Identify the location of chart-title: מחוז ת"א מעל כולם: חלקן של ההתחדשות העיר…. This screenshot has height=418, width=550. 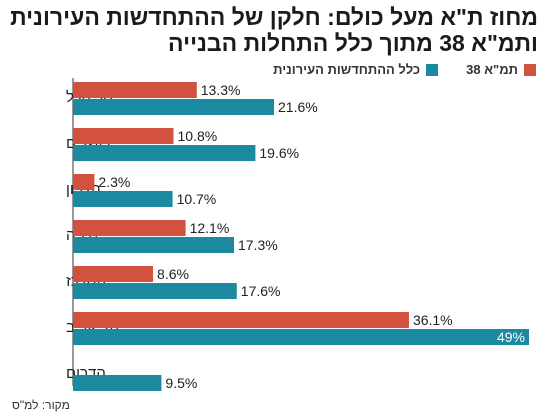
(274, 30).